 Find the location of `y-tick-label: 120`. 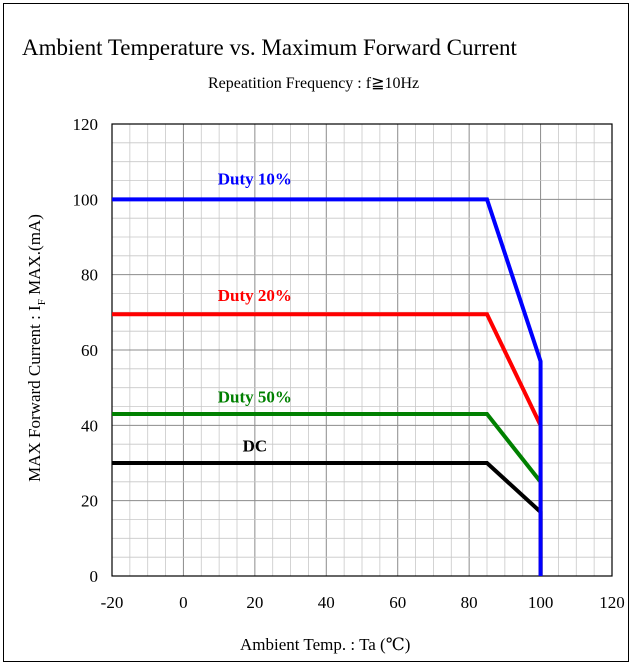

y-tick-label: 120 is located at coordinates (86, 124).